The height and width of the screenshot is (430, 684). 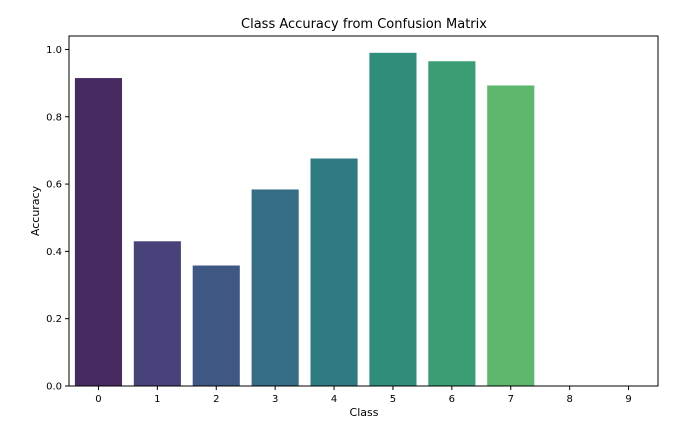 What do you see at coordinates (98, 399) in the screenshot?
I see `x-tick-label: 0` at bounding box center [98, 399].